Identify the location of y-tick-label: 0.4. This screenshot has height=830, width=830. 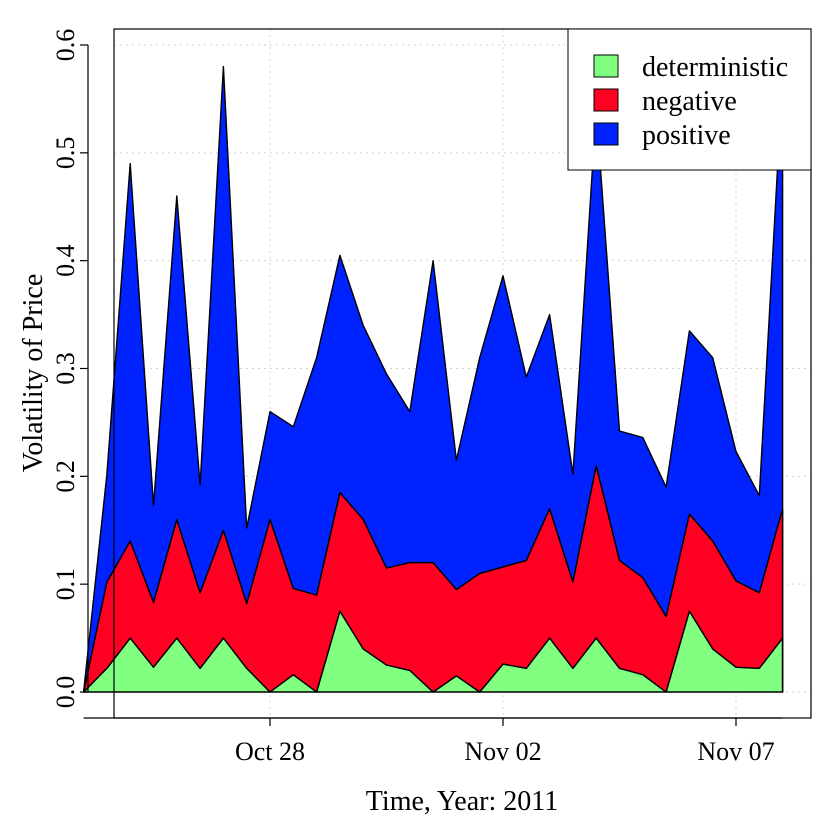
(65, 260).